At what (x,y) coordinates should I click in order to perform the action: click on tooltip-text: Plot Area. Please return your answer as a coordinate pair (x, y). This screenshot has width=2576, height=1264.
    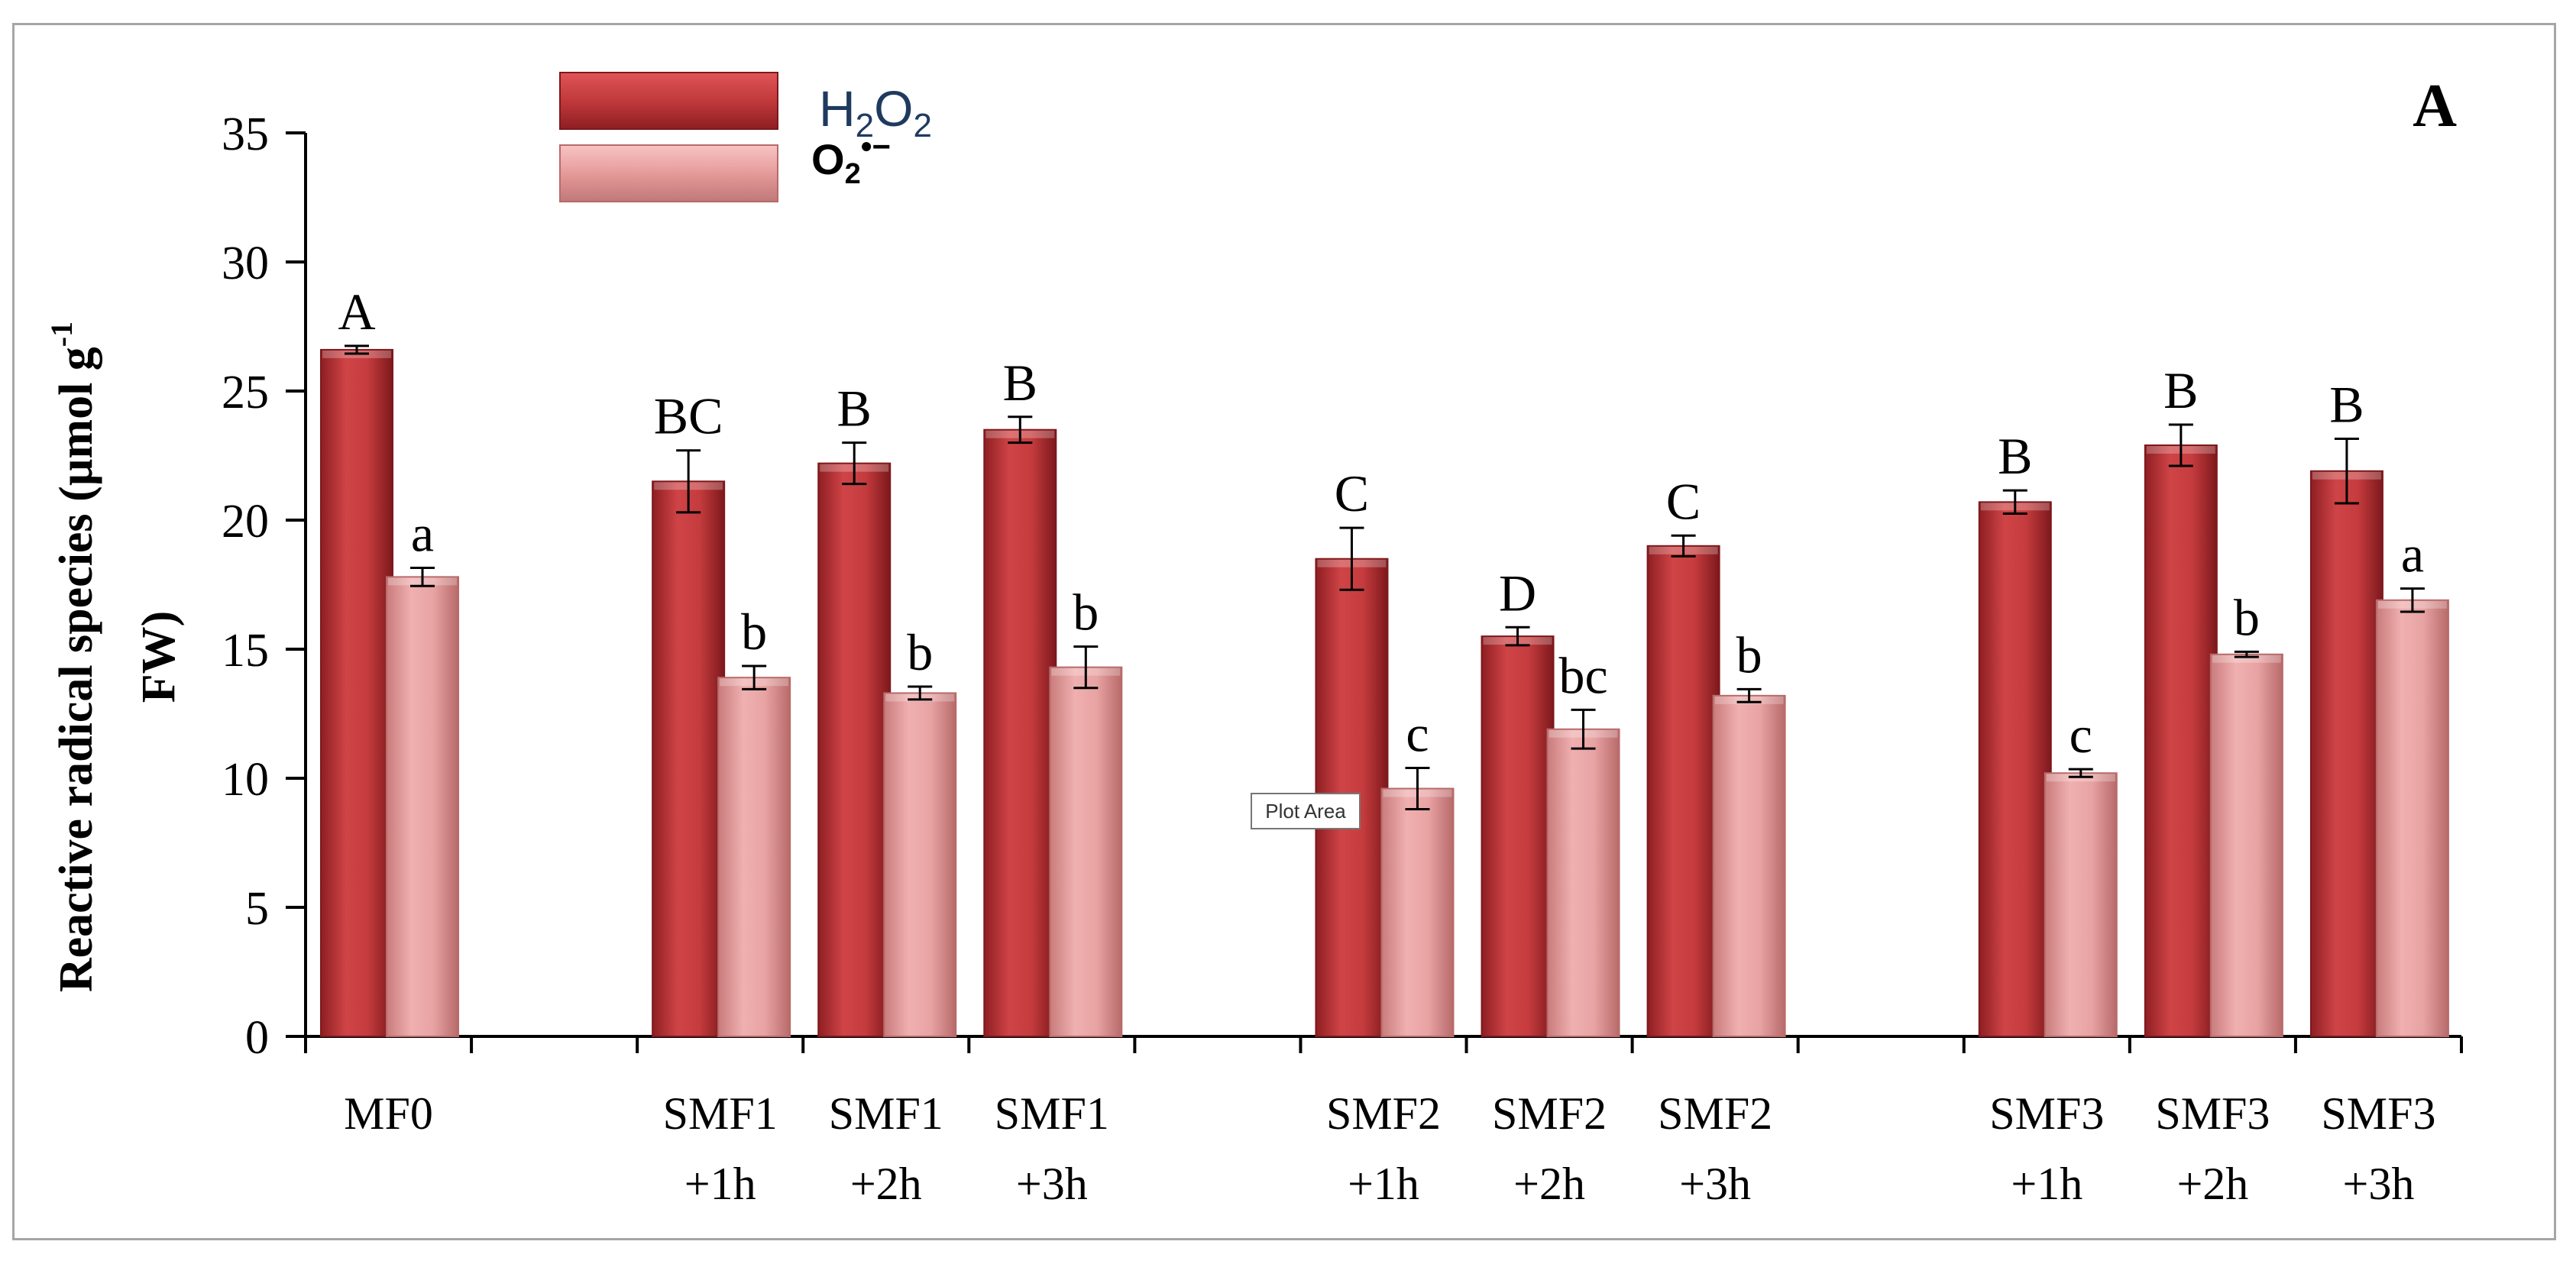
    Looking at the image, I should click on (1305, 811).